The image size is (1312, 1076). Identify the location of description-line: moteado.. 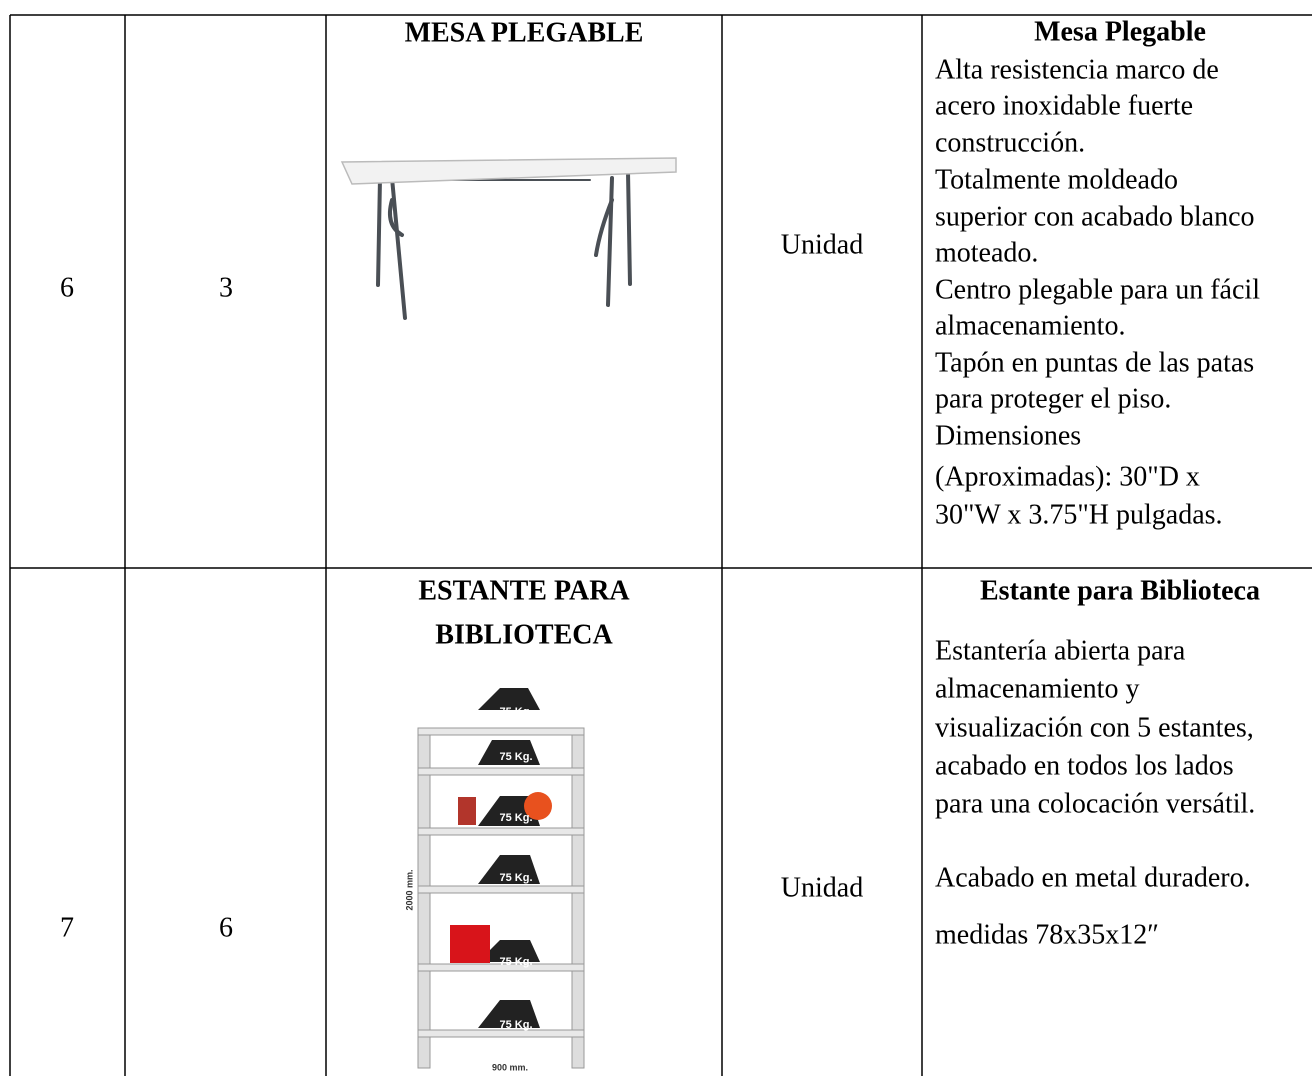
(986, 252).